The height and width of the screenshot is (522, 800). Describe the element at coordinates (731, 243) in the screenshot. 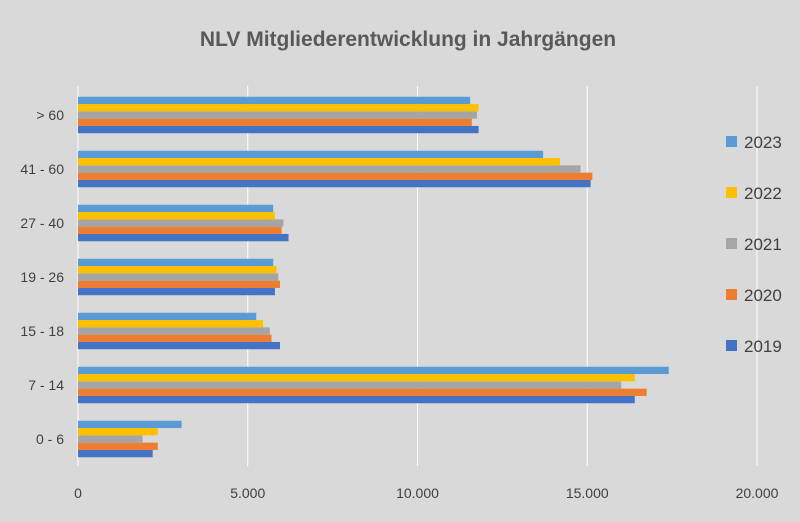

I see `legend-swatch-2021` at that location.